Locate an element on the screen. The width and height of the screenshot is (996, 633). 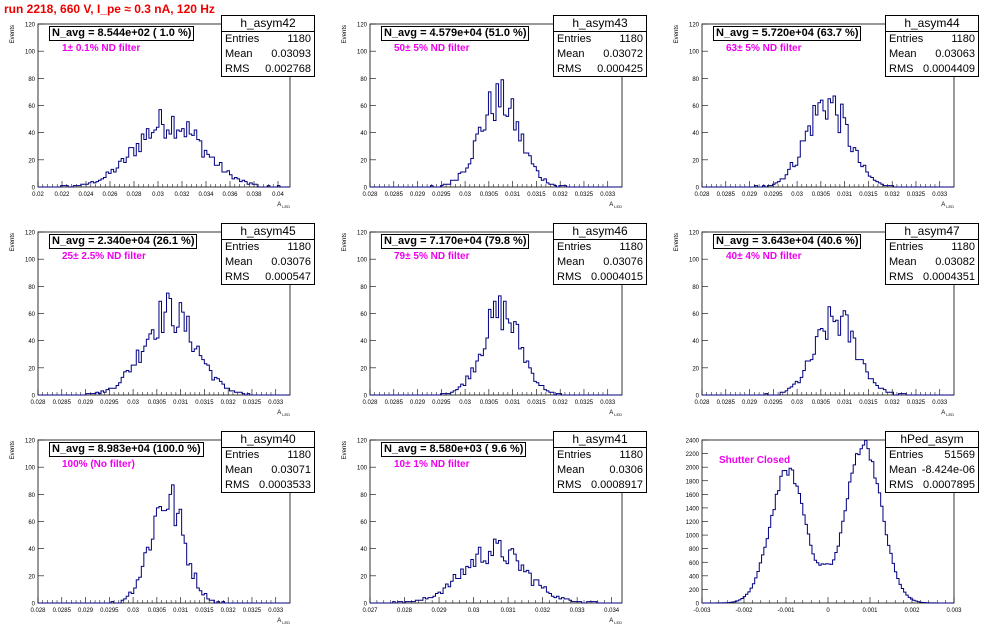
stat-row-rms: RMS 0.0008917 is located at coordinates (600, 485).